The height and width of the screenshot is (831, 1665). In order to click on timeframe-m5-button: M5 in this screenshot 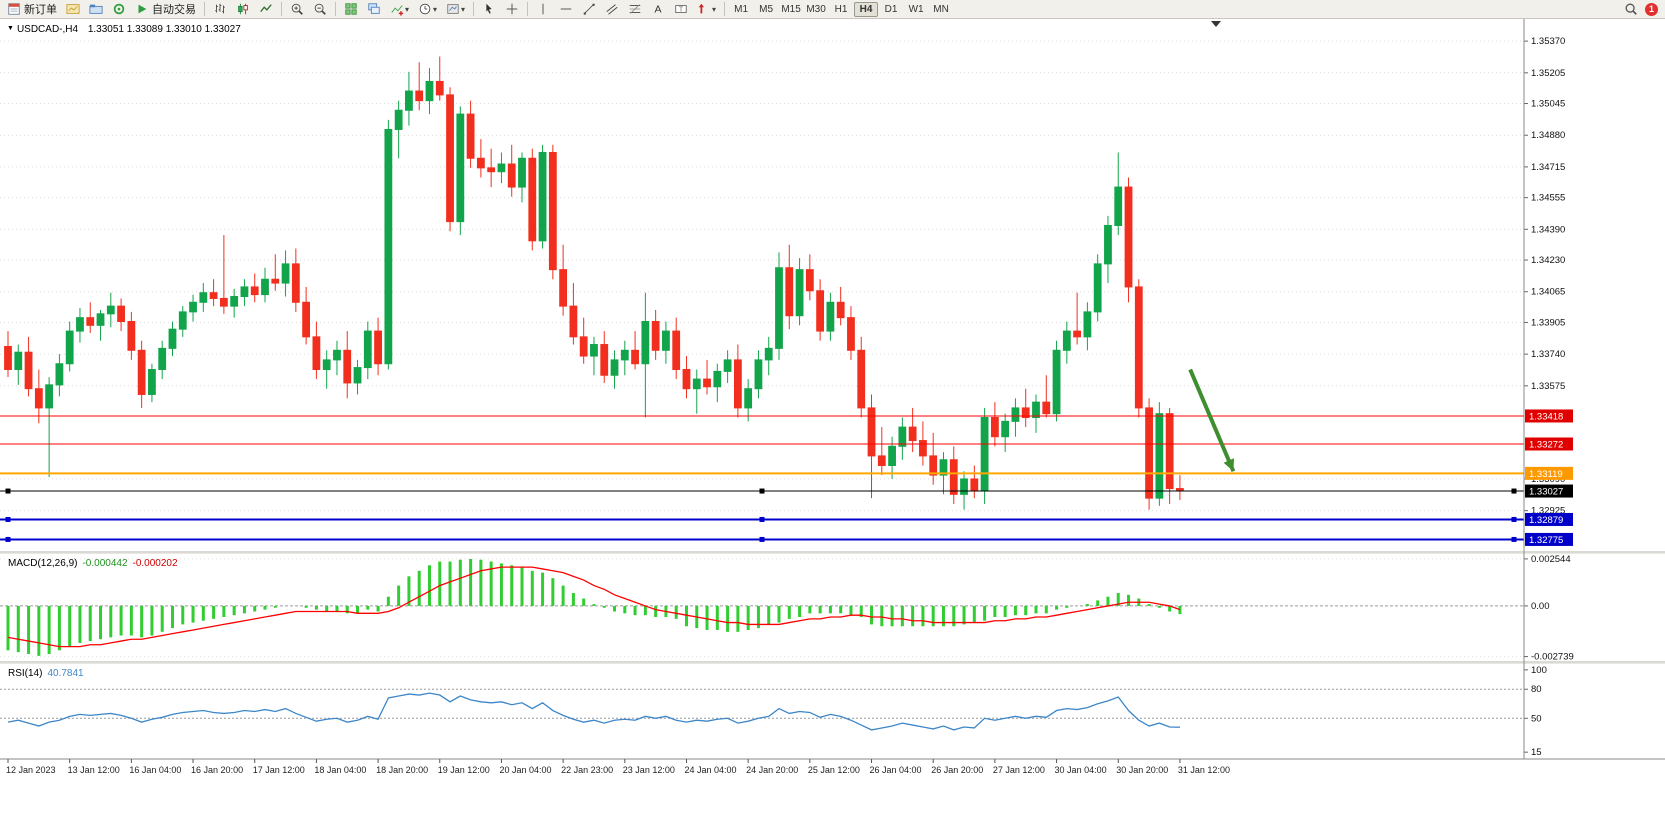, I will do `click(766, 9)`.